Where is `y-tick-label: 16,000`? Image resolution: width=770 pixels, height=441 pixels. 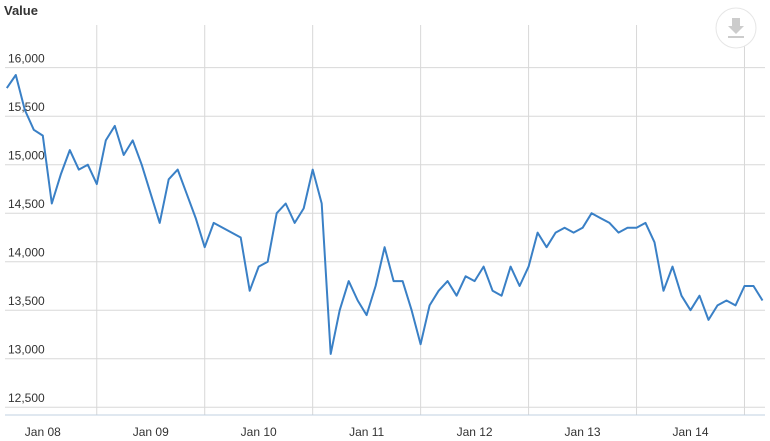
y-tick-label: 16,000 is located at coordinates (26, 59).